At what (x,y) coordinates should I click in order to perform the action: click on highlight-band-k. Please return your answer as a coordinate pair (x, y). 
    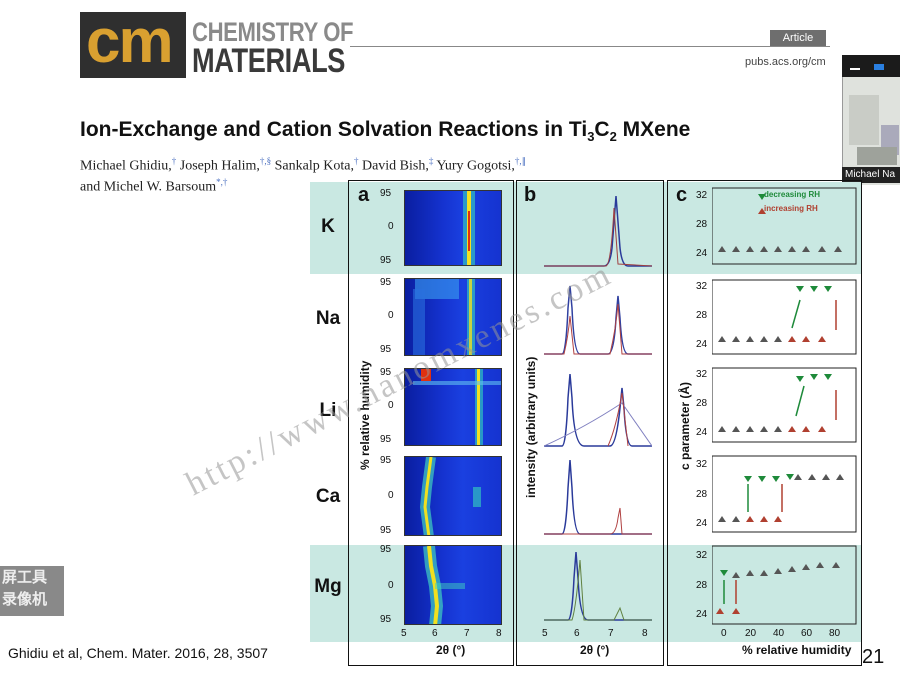
    Looking at the image, I should click on (586, 228).